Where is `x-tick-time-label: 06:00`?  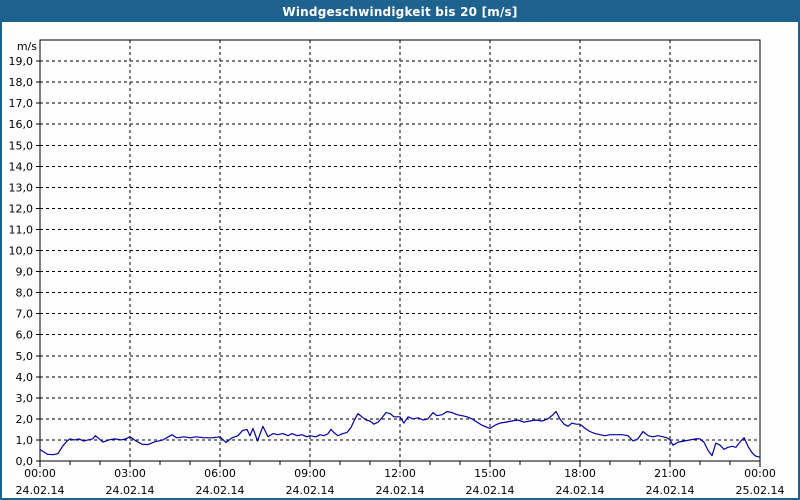 x-tick-time-label: 06:00 is located at coordinates (220, 473).